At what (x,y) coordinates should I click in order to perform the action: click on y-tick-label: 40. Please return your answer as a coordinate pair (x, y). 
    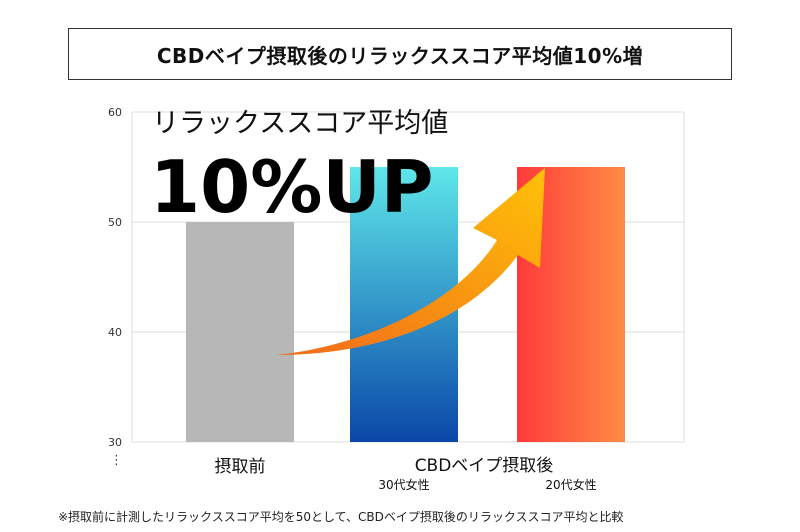
    Looking at the image, I should click on (115, 332).